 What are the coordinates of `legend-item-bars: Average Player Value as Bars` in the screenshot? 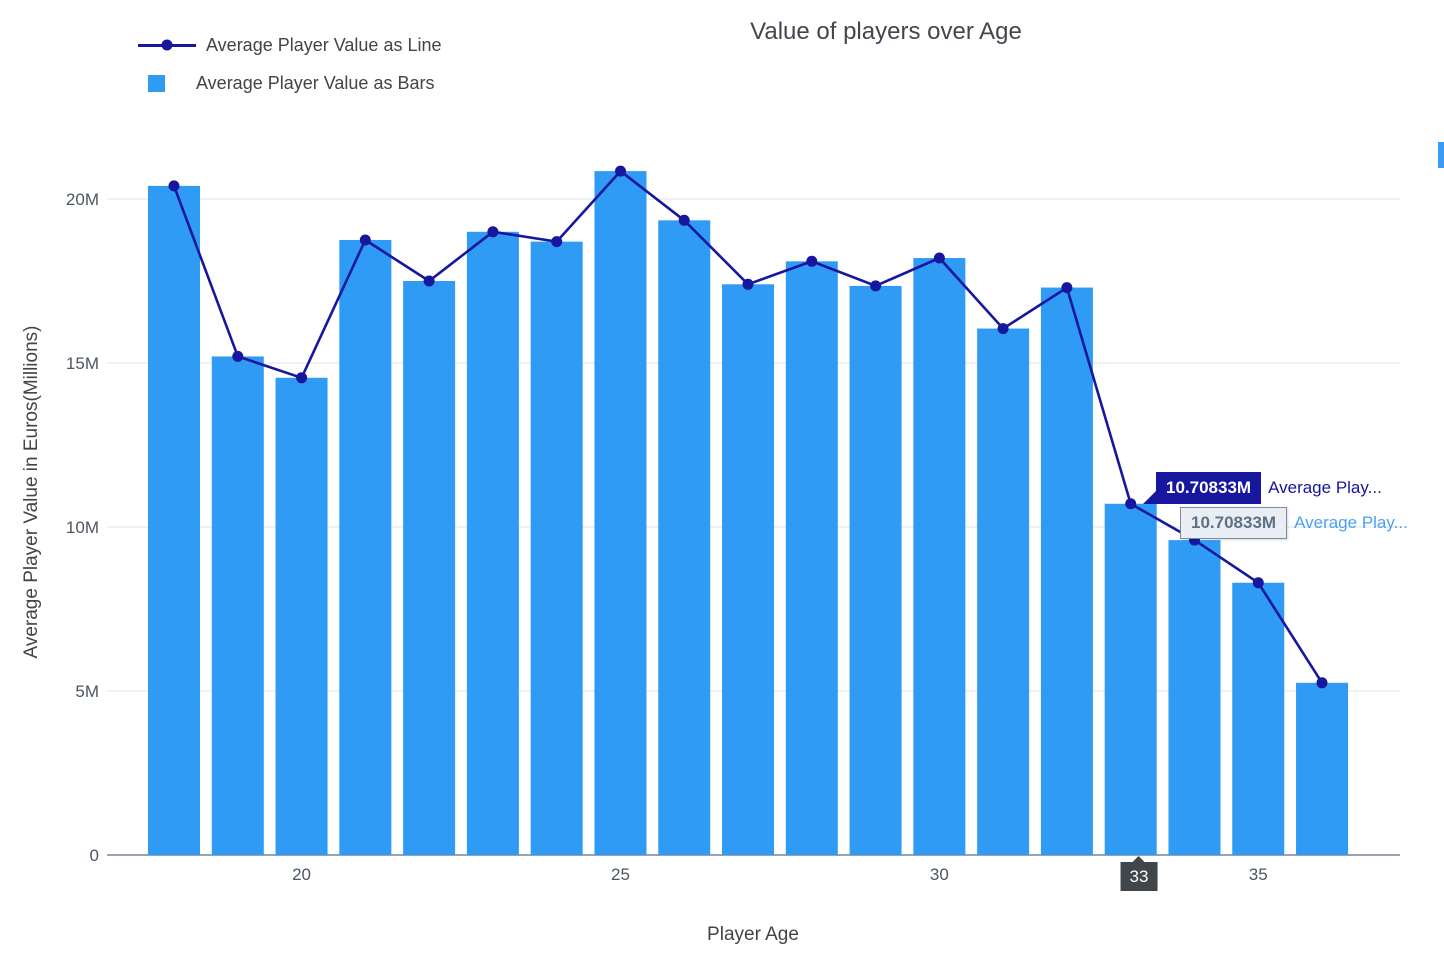 It's located at (290, 83).